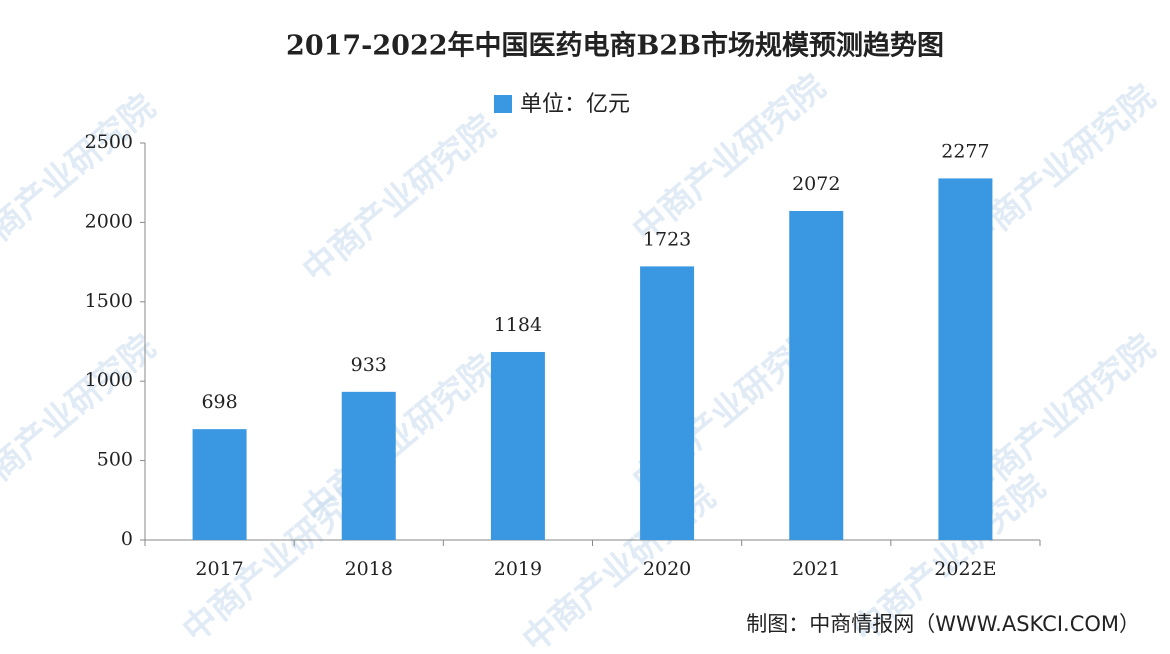 The height and width of the screenshot is (654, 1170). Describe the element at coordinates (219, 569) in the screenshot. I see `x-tick-label: 2017` at that location.